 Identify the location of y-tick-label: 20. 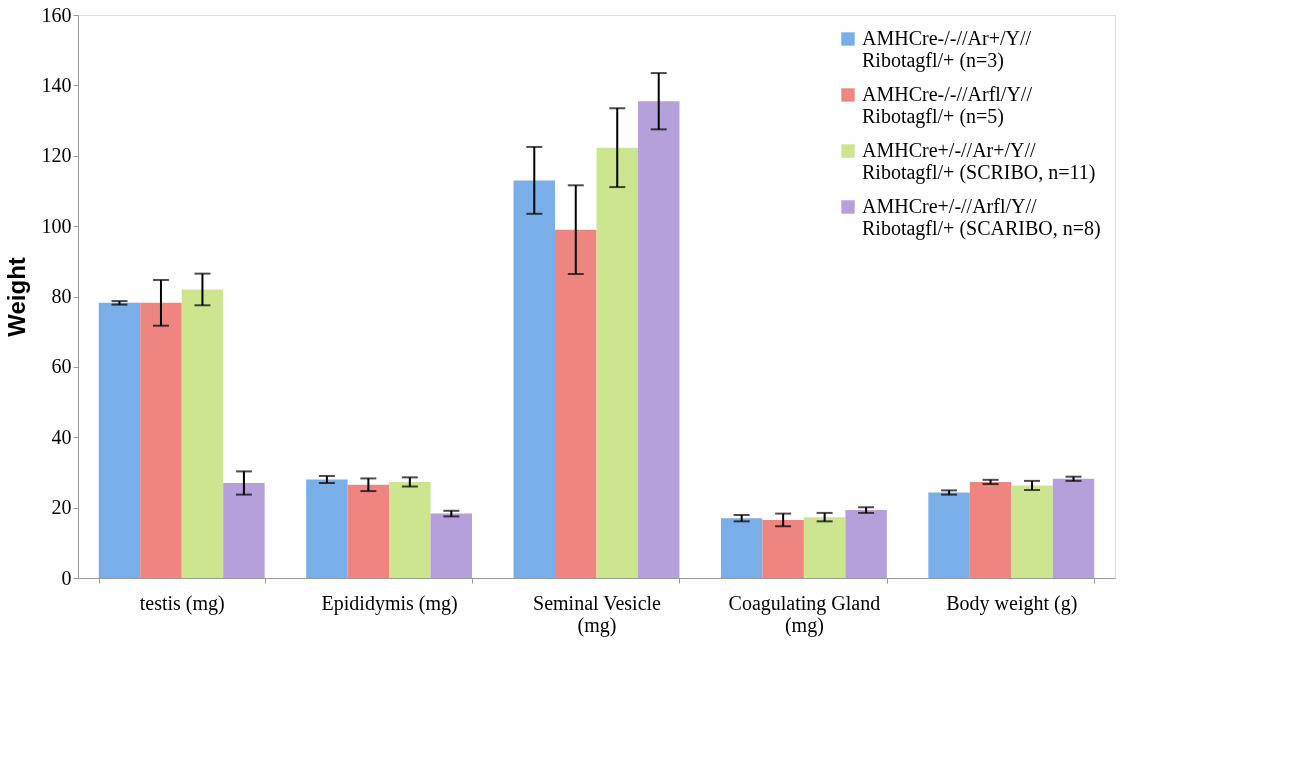
(61, 507).